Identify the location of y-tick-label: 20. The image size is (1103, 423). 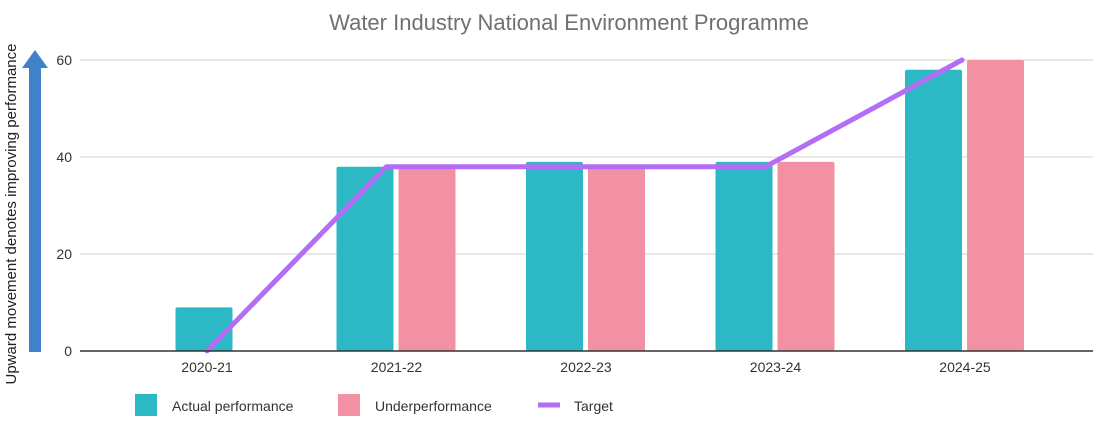
(64, 254).